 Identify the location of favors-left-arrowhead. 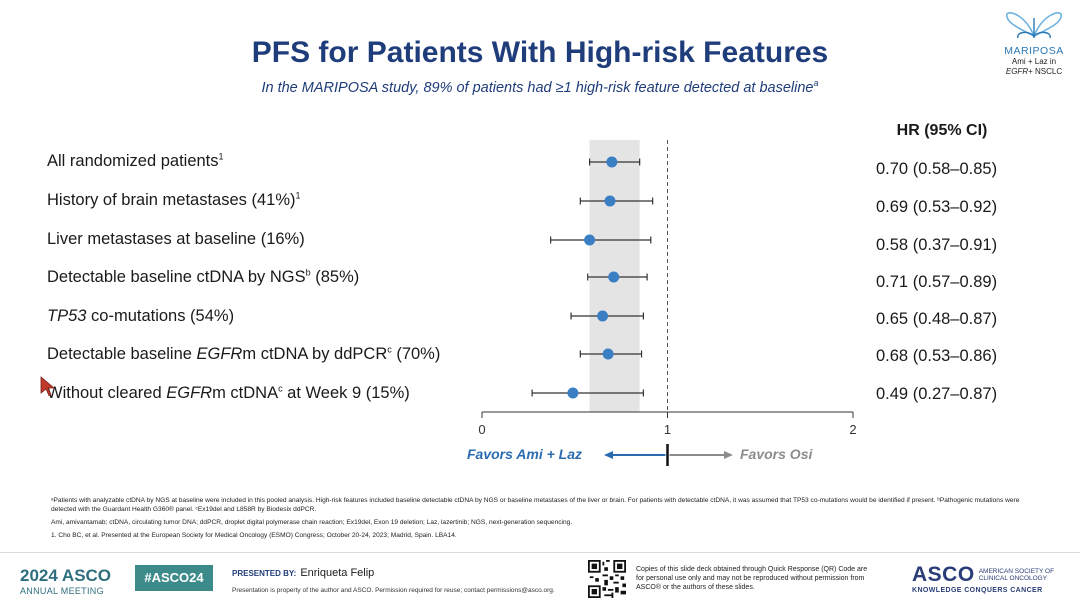
(608, 455).